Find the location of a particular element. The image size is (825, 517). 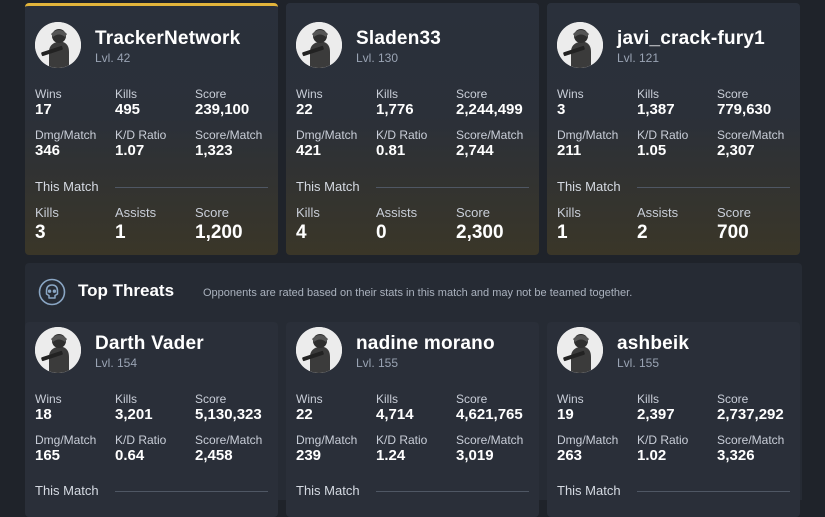

player-name: ashbeik is located at coordinates (653, 343).